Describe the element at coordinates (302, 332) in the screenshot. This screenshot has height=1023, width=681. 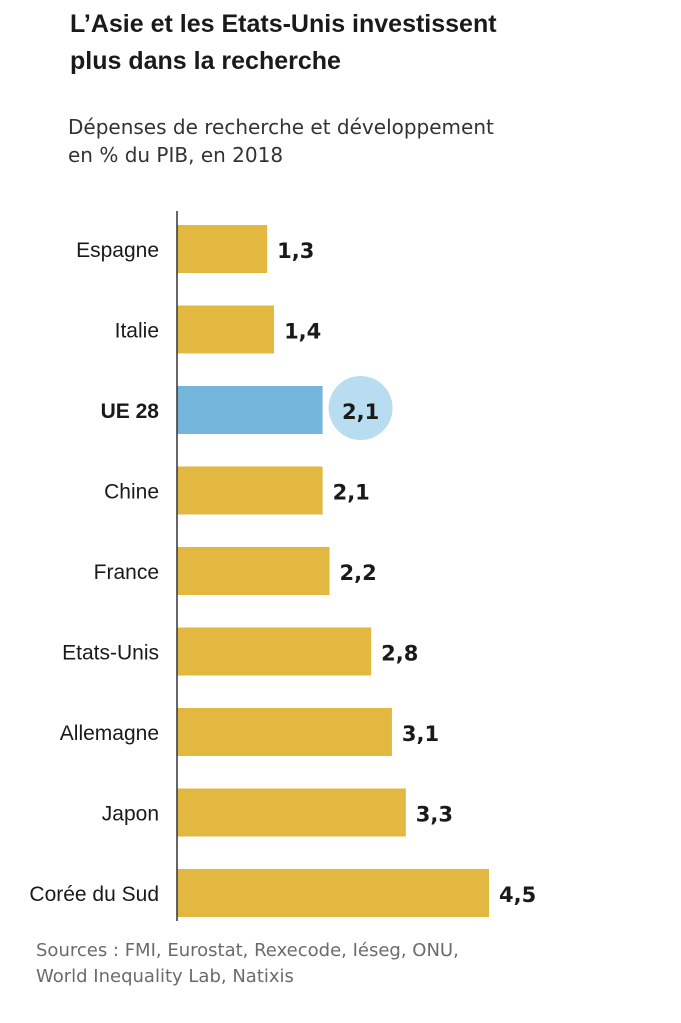
I see `value-label: 1,4` at that location.